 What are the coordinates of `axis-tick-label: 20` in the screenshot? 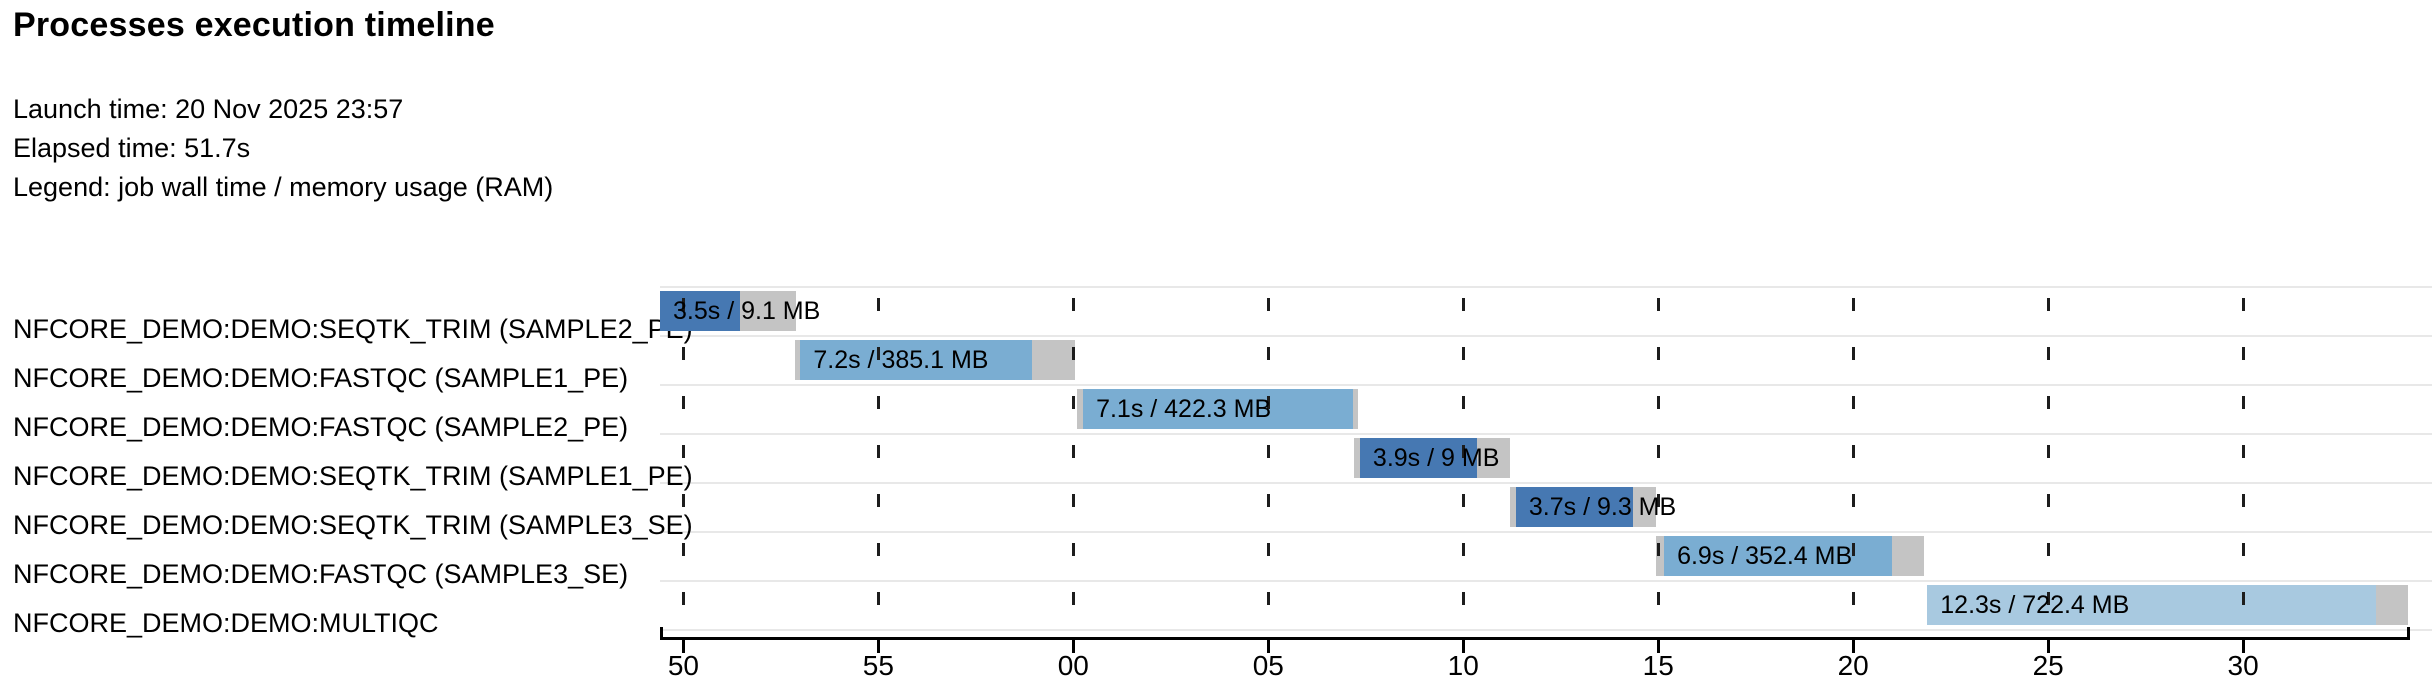 It's located at (1853, 665).